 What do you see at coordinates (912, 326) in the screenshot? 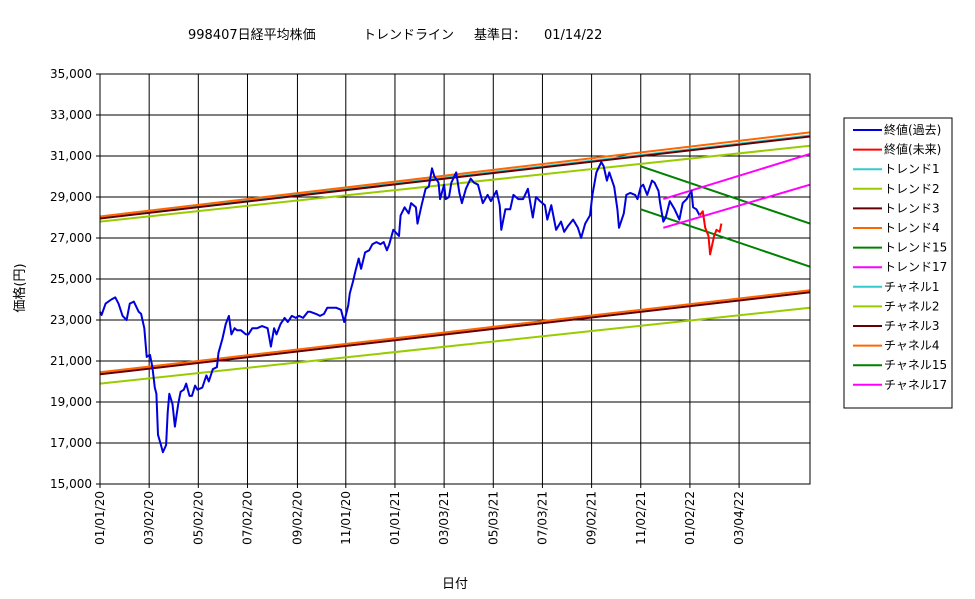
I see `legend-entry: チャネル3` at bounding box center [912, 326].